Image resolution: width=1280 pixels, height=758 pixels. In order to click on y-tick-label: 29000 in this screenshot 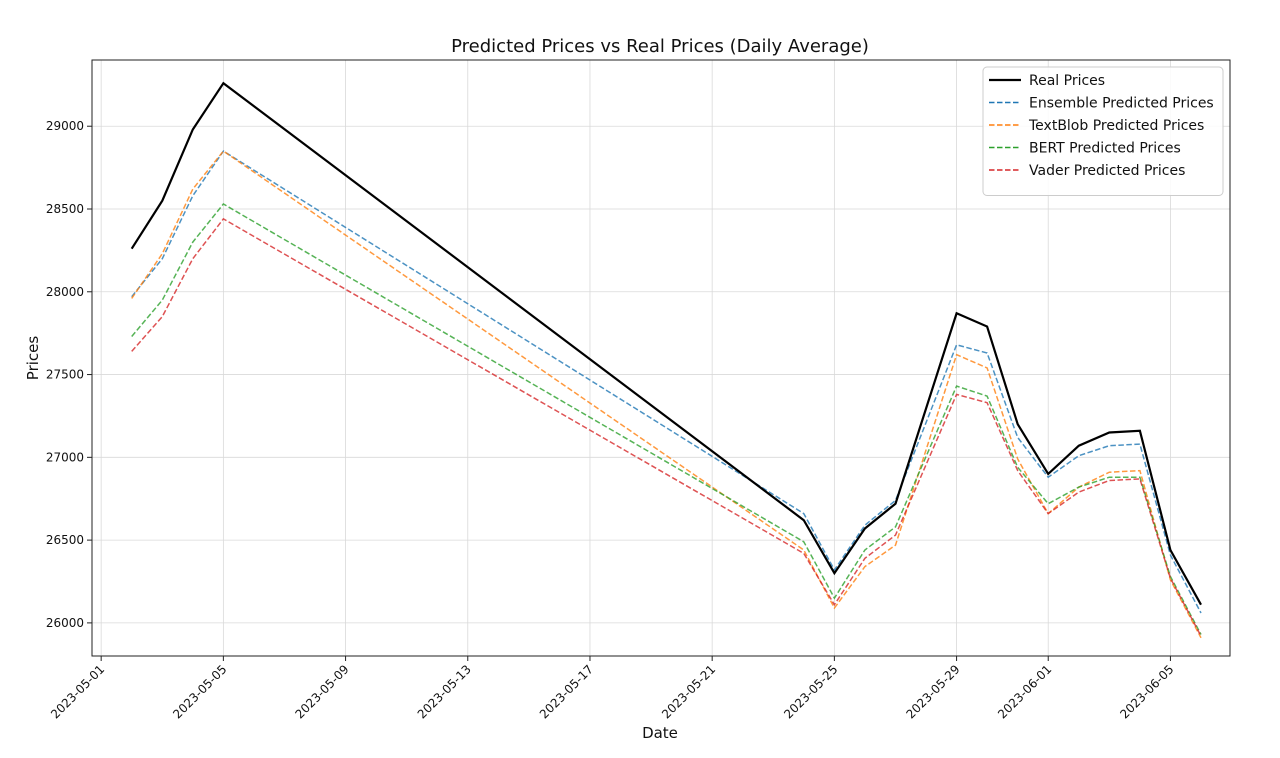, I will do `click(65, 126)`.